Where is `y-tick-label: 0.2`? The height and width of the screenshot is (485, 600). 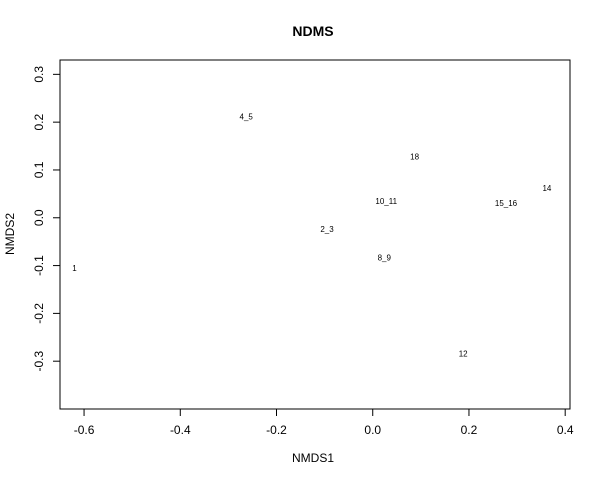
y-tick-label: 0.2 is located at coordinates (39, 121).